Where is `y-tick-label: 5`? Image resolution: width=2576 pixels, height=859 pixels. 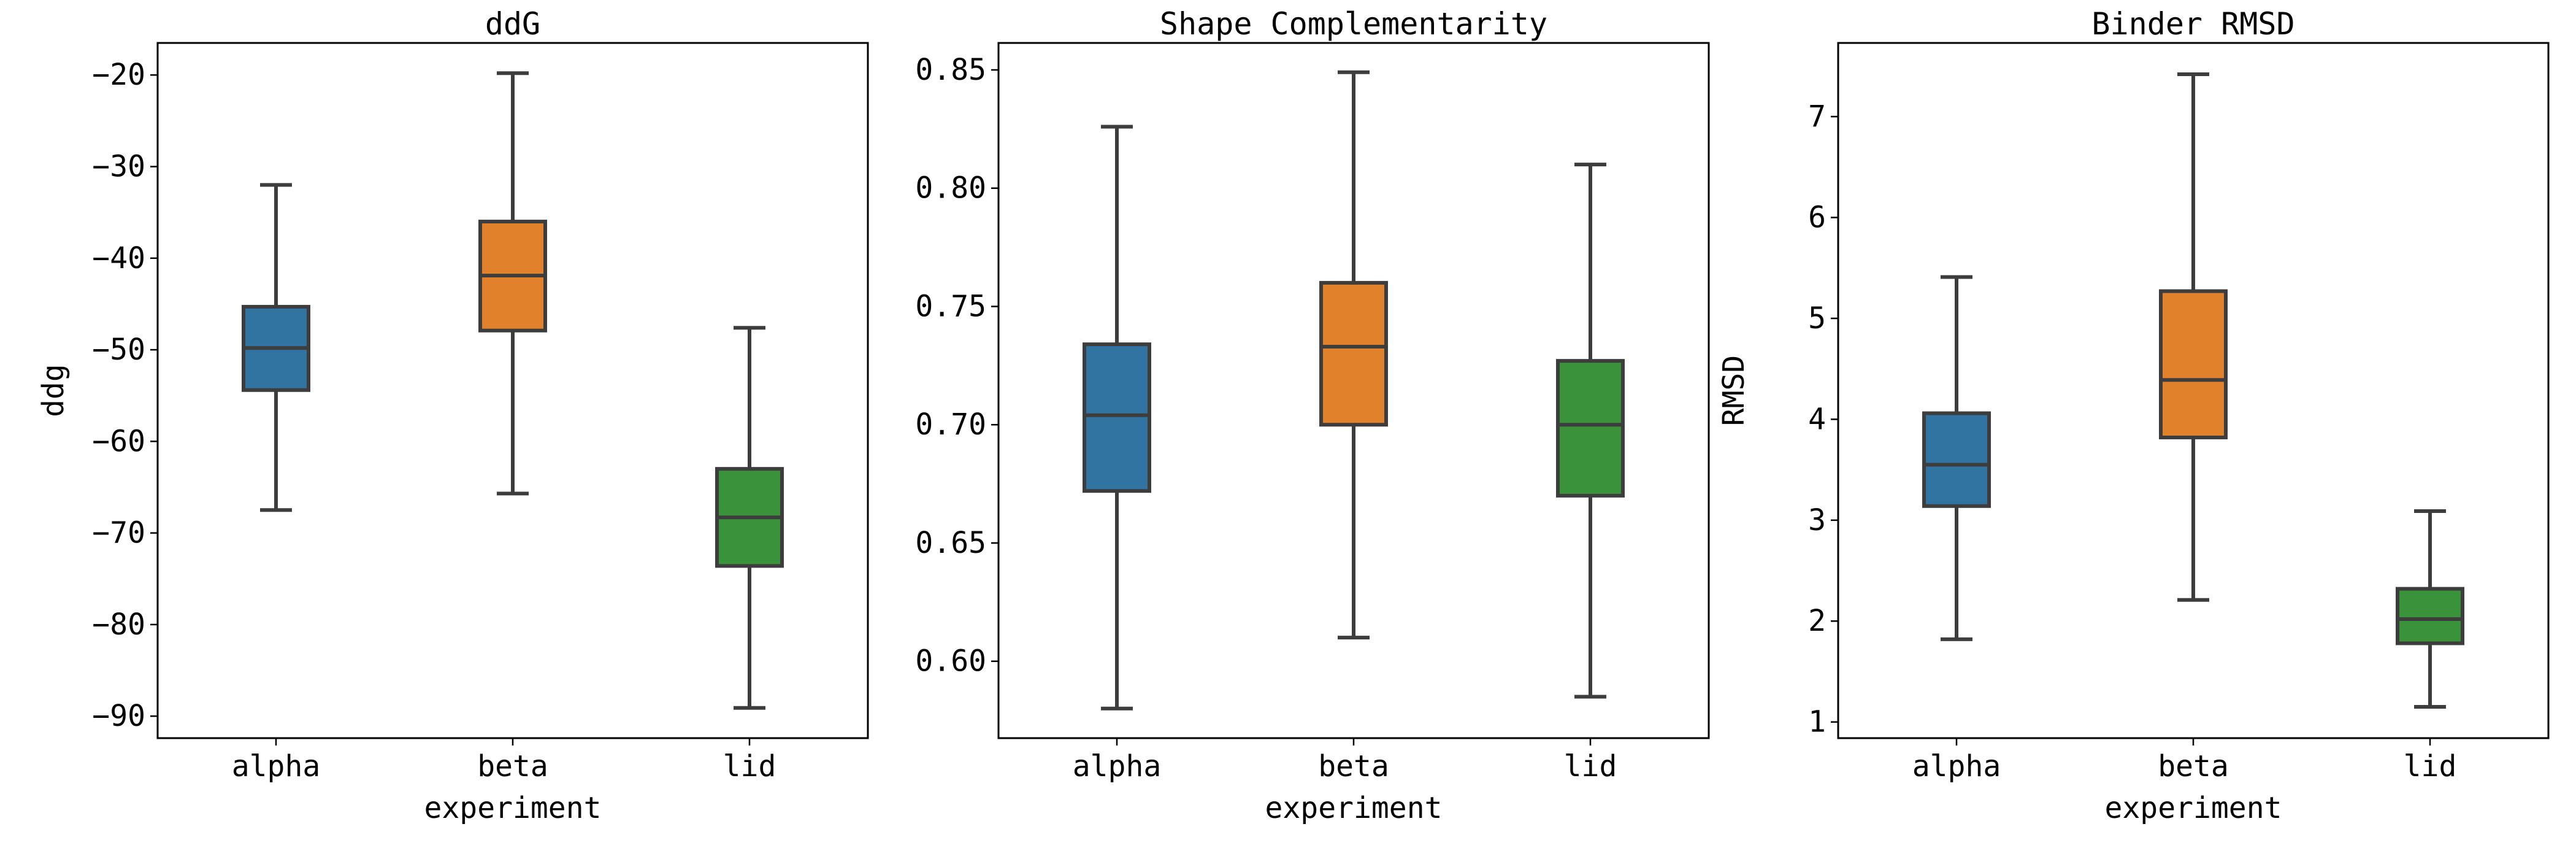 y-tick-label: 5 is located at coordinates (1817, 319).